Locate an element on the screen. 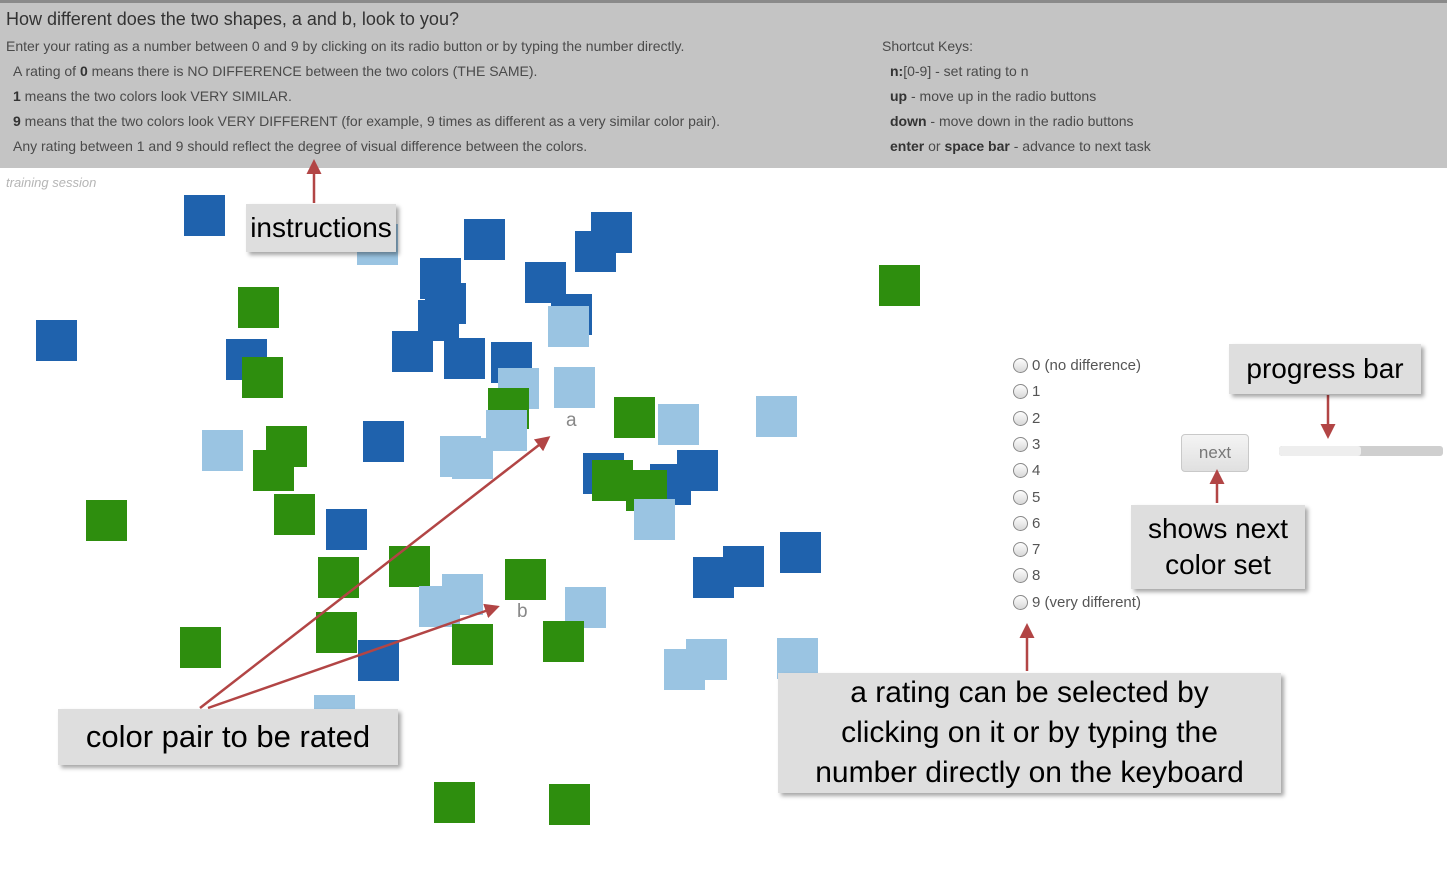 This screenshot has height=876, width=1447. progress-bar is located at coordinates (1361, 451).